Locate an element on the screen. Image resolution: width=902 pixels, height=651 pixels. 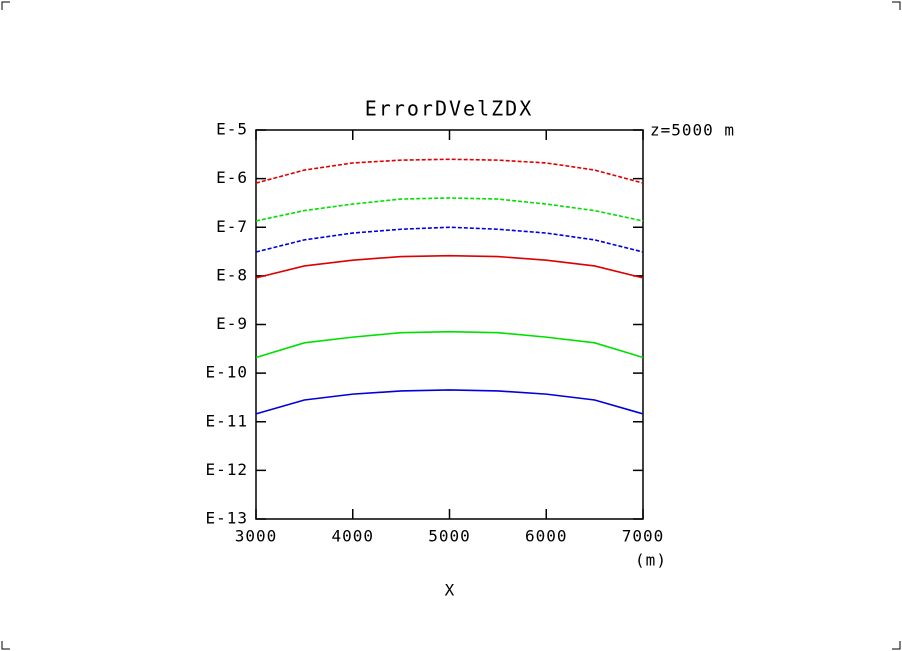
x-tick-label: 4000 is located at coordinates (352, 536).